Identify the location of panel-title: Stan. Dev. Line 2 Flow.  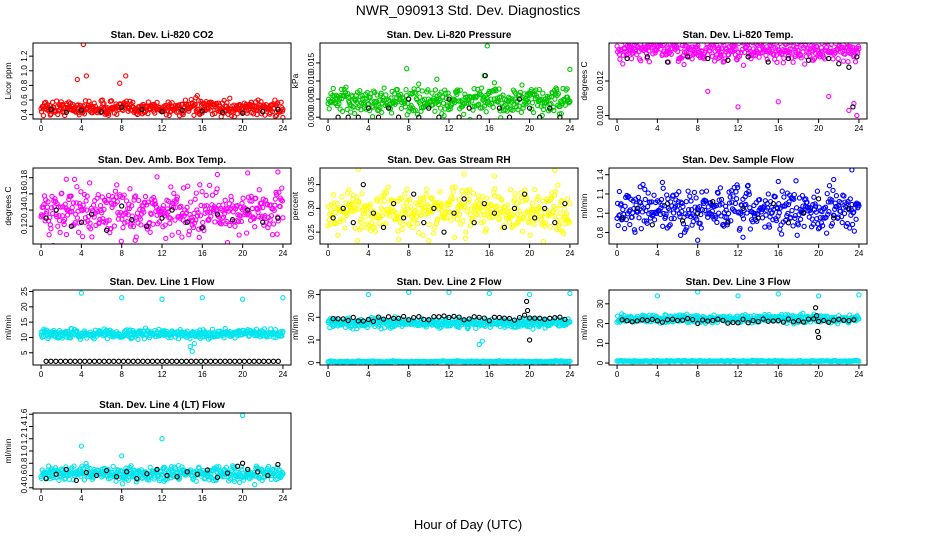
(449, 282).